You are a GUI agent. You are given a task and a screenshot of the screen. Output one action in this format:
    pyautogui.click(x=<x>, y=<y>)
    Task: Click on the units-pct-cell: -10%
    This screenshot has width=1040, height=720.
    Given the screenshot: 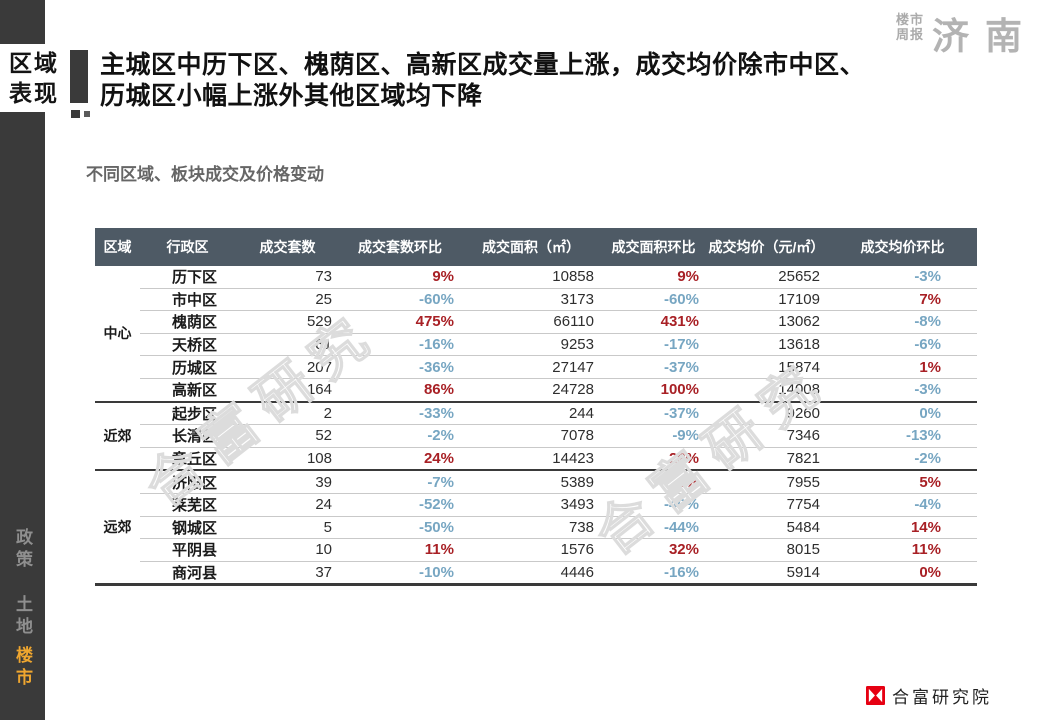 What is the action you would take?
    pyautogui.click(x=400, y=573)
    